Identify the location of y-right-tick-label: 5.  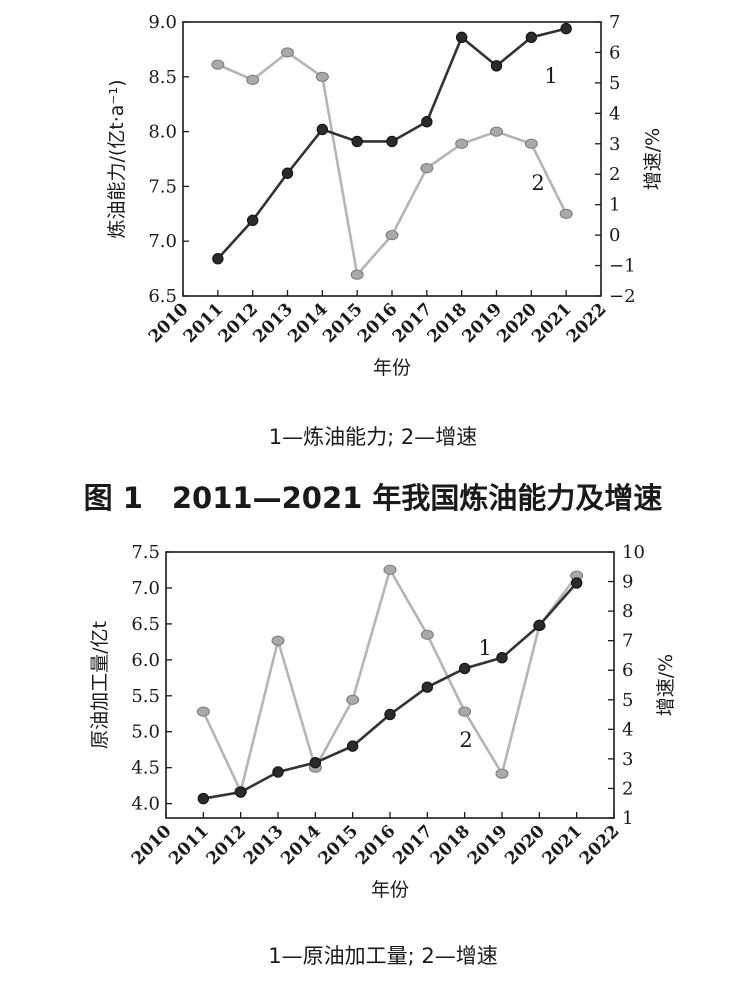
(627, 700).